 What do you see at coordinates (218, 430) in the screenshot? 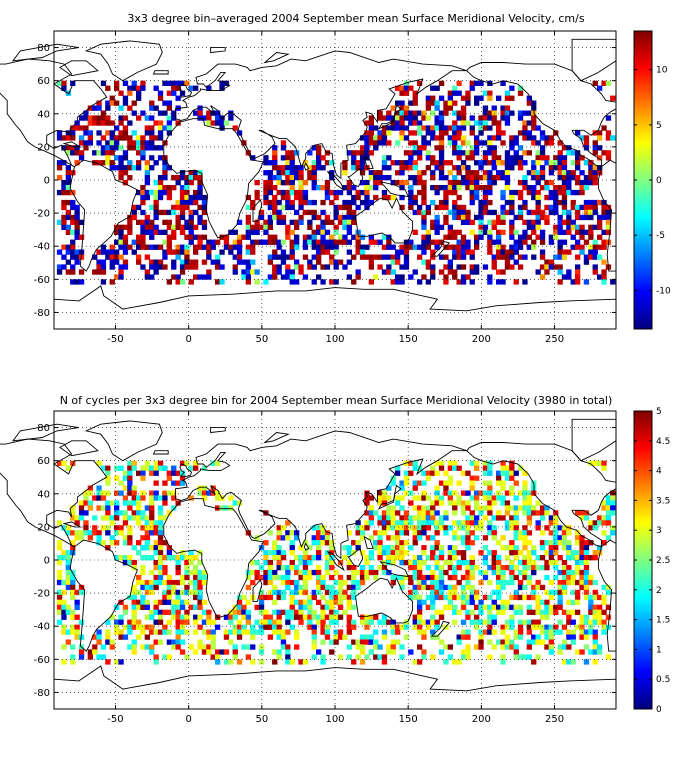
I see `coastline-svalbard` at bounding box center [218, 430].